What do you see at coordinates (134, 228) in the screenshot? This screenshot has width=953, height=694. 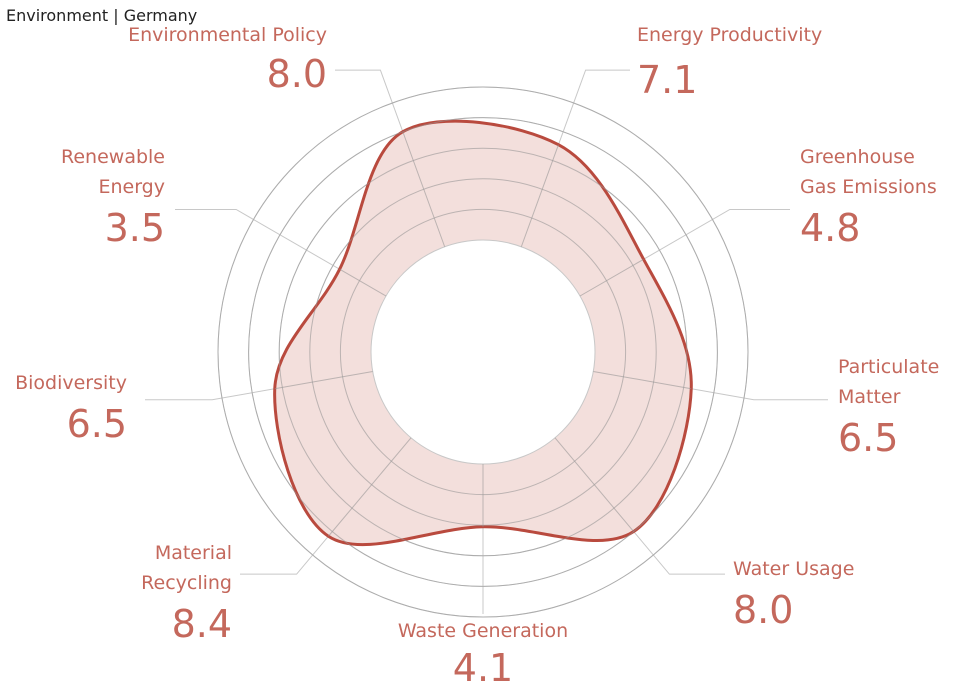 I see `value-label: 3.5` at bounding box center [134, 228].